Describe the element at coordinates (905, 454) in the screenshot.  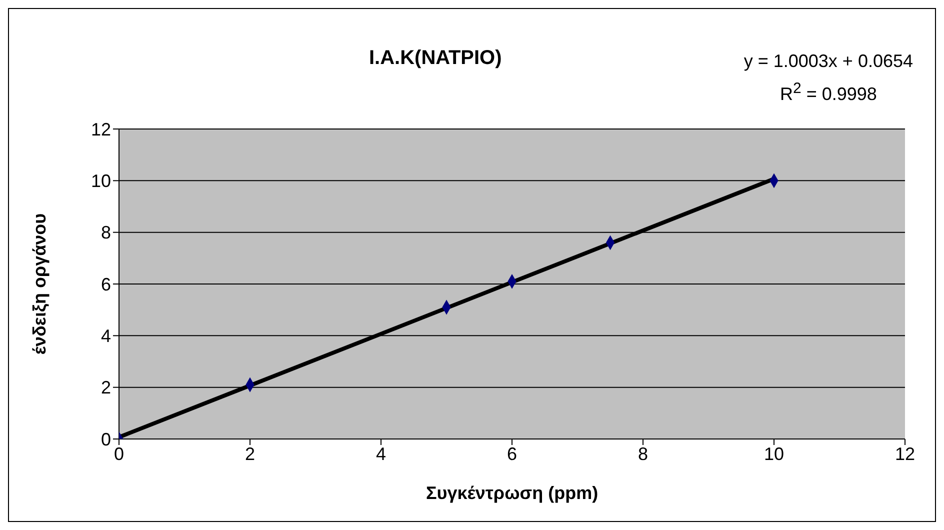
I see `x-tick-label: 12` at that location.